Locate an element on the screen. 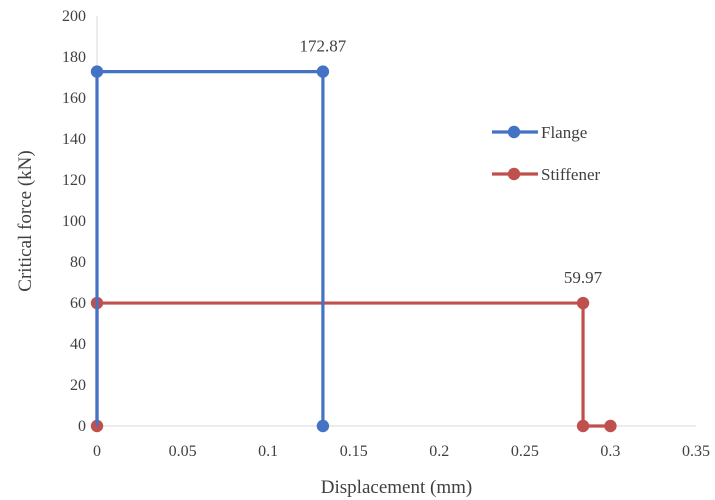 This screenshot has width=715, height=500. y-tick-label: 80 is located at coordinates (78, 262).